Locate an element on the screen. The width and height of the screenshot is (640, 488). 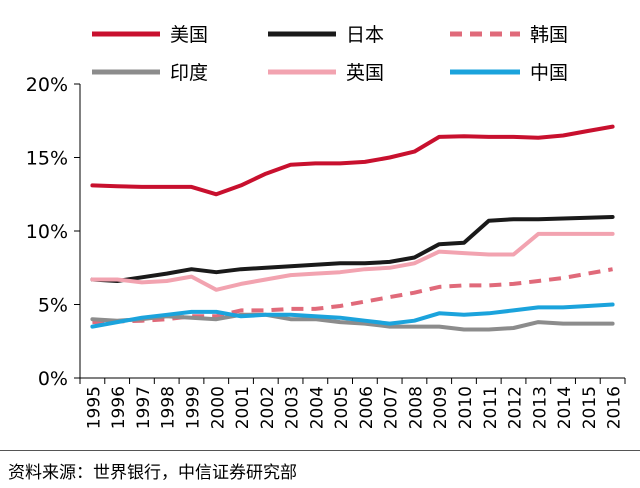
x-tick-label: 2014 is located at coordinates (565, 407).